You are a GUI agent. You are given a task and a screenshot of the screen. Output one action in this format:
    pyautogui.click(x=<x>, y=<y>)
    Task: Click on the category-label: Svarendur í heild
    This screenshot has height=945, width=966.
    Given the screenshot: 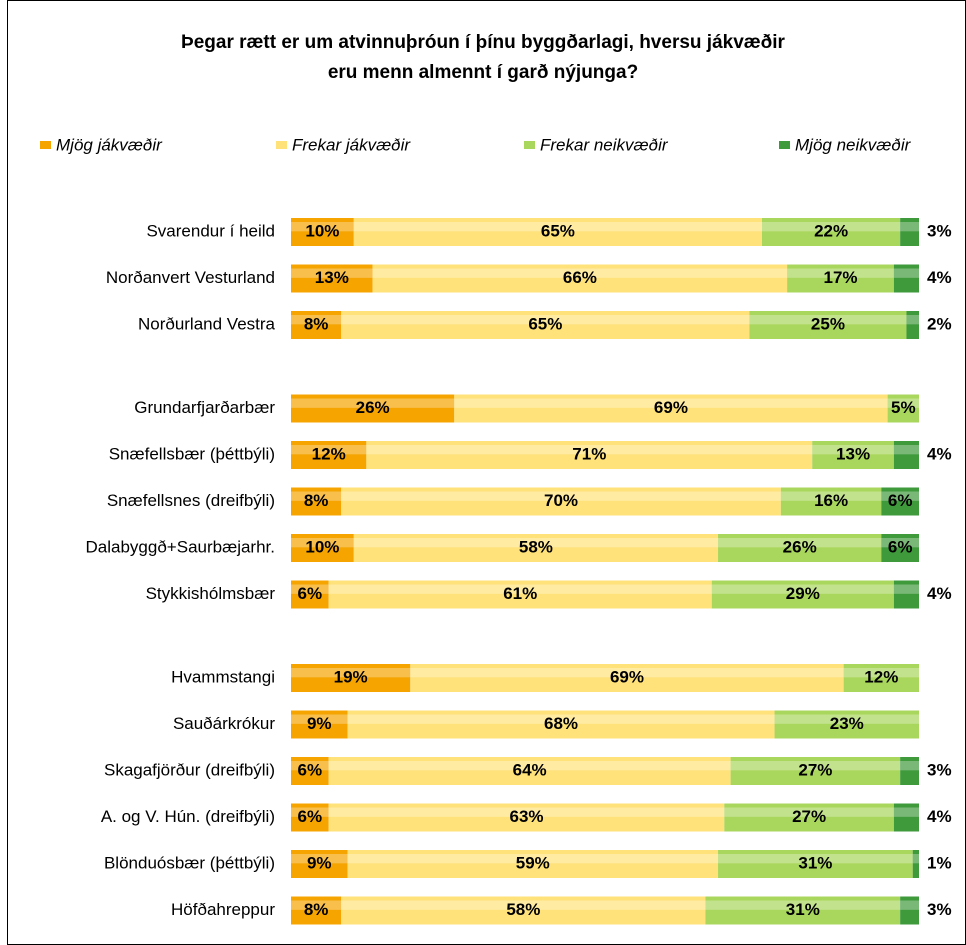 What is the action you would take?
    pyautogui.click(x=210, y=230)
    